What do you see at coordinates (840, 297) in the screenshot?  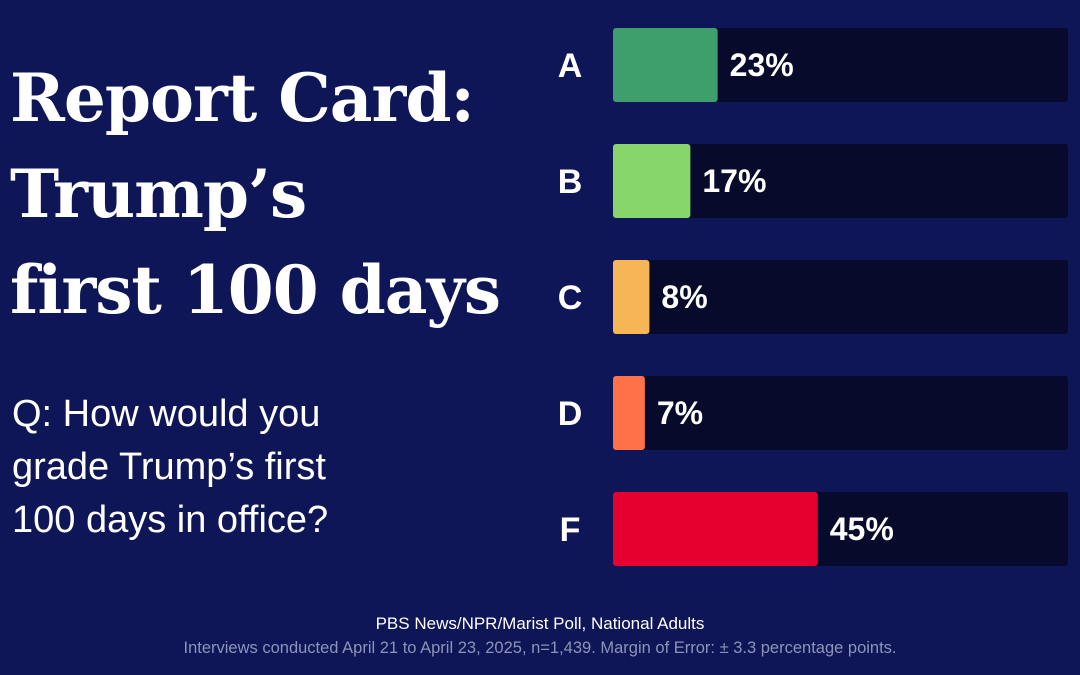 I see `bar-track-c` at bounding box center [840, 297].